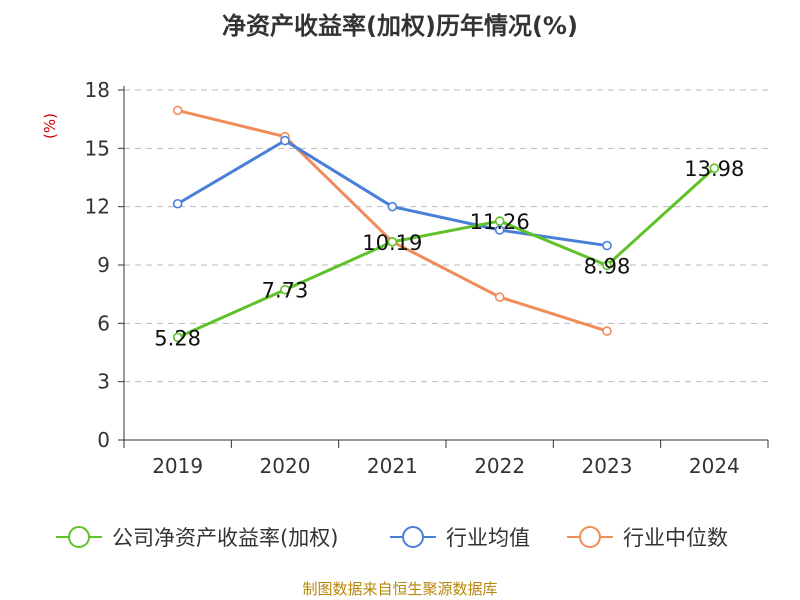 The width and height of the screenshot is (800, 600). What do you see at coordinates (177, 203) in the screenshot?
I see `data-point-s1-2019` at bounding box center [177, 203].